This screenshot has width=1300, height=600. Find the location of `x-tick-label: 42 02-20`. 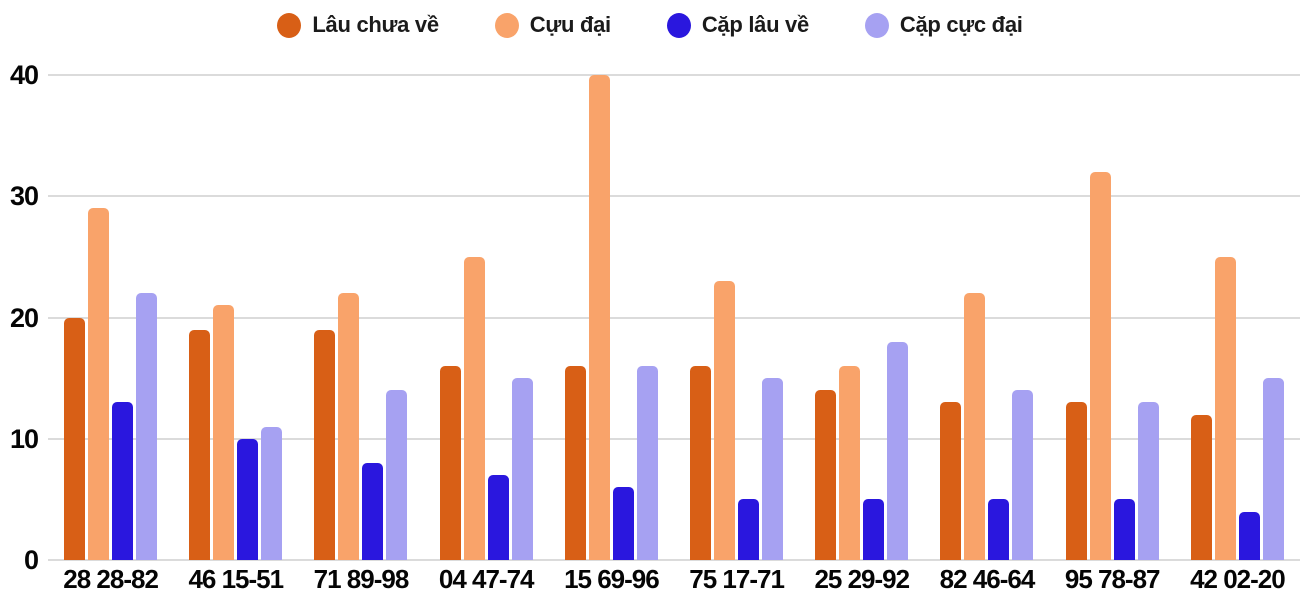

x-tick-label: 42 02-20 is located at coordinates (1238, 579).